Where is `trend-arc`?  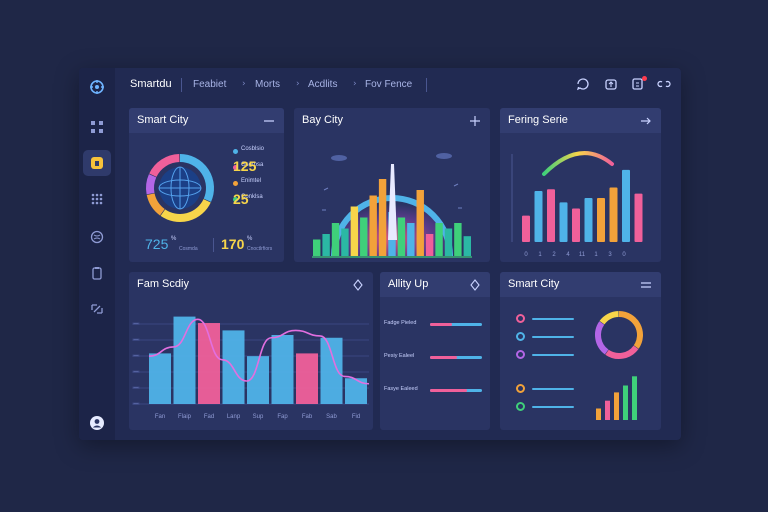 trend-arc is located at coordinates (578, 163).